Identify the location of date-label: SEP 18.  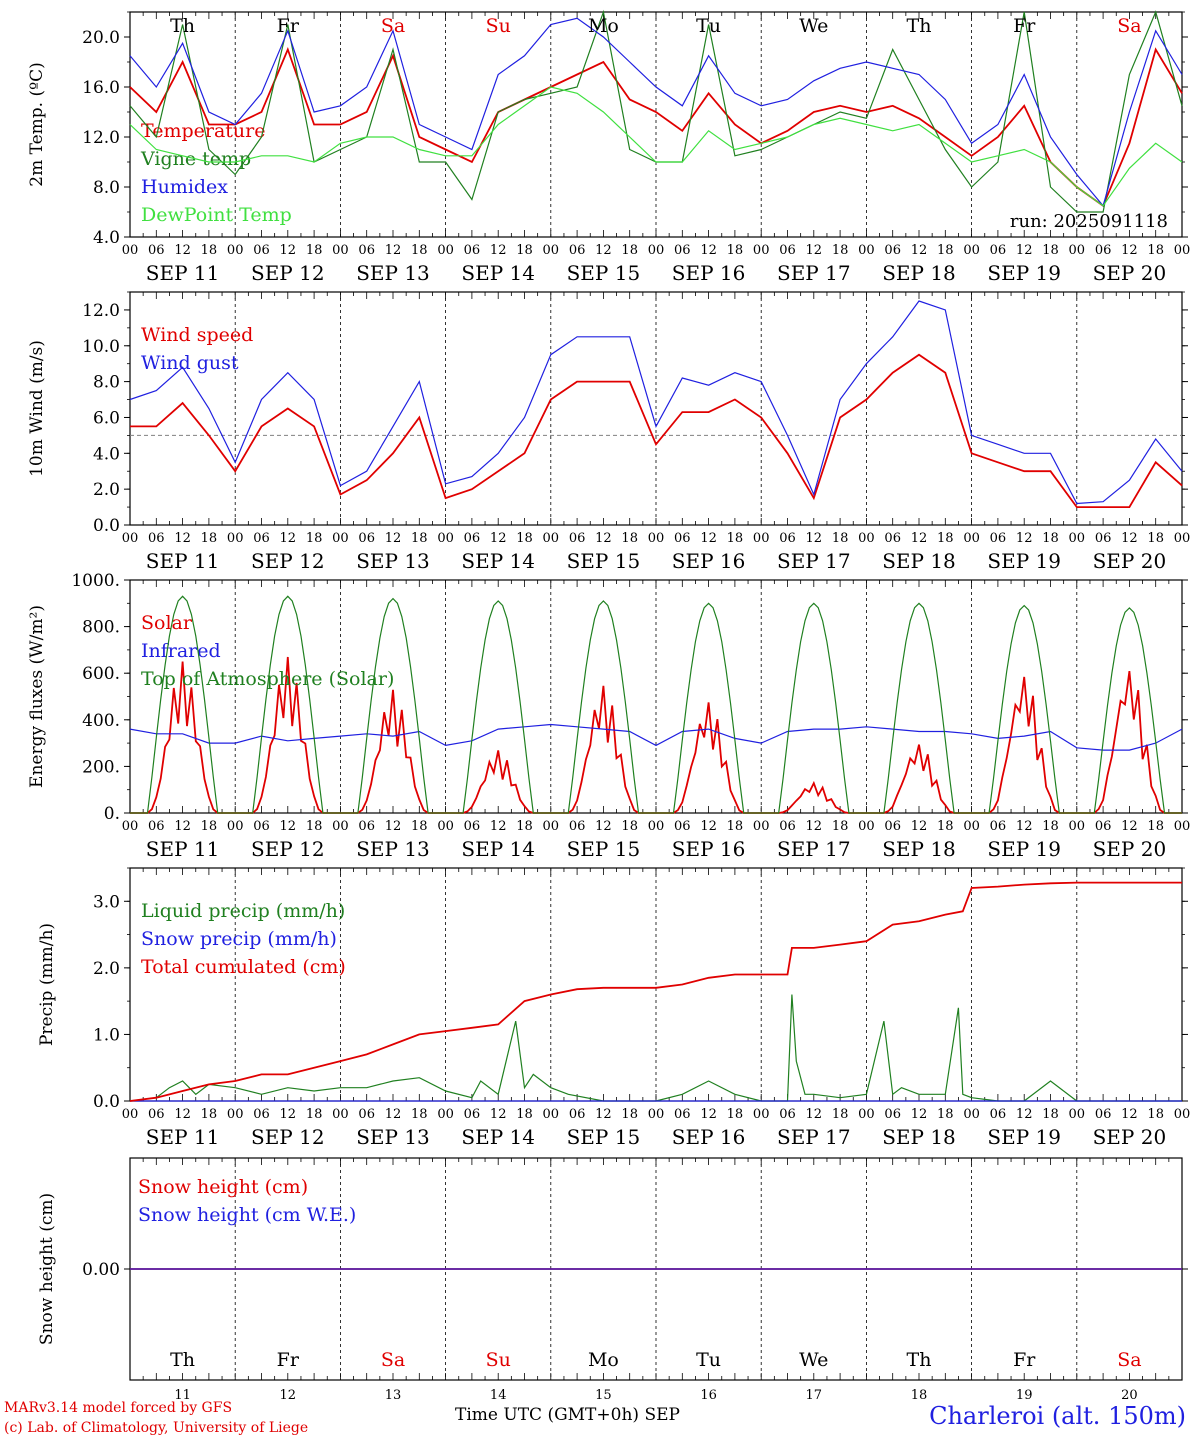
(919, 273).